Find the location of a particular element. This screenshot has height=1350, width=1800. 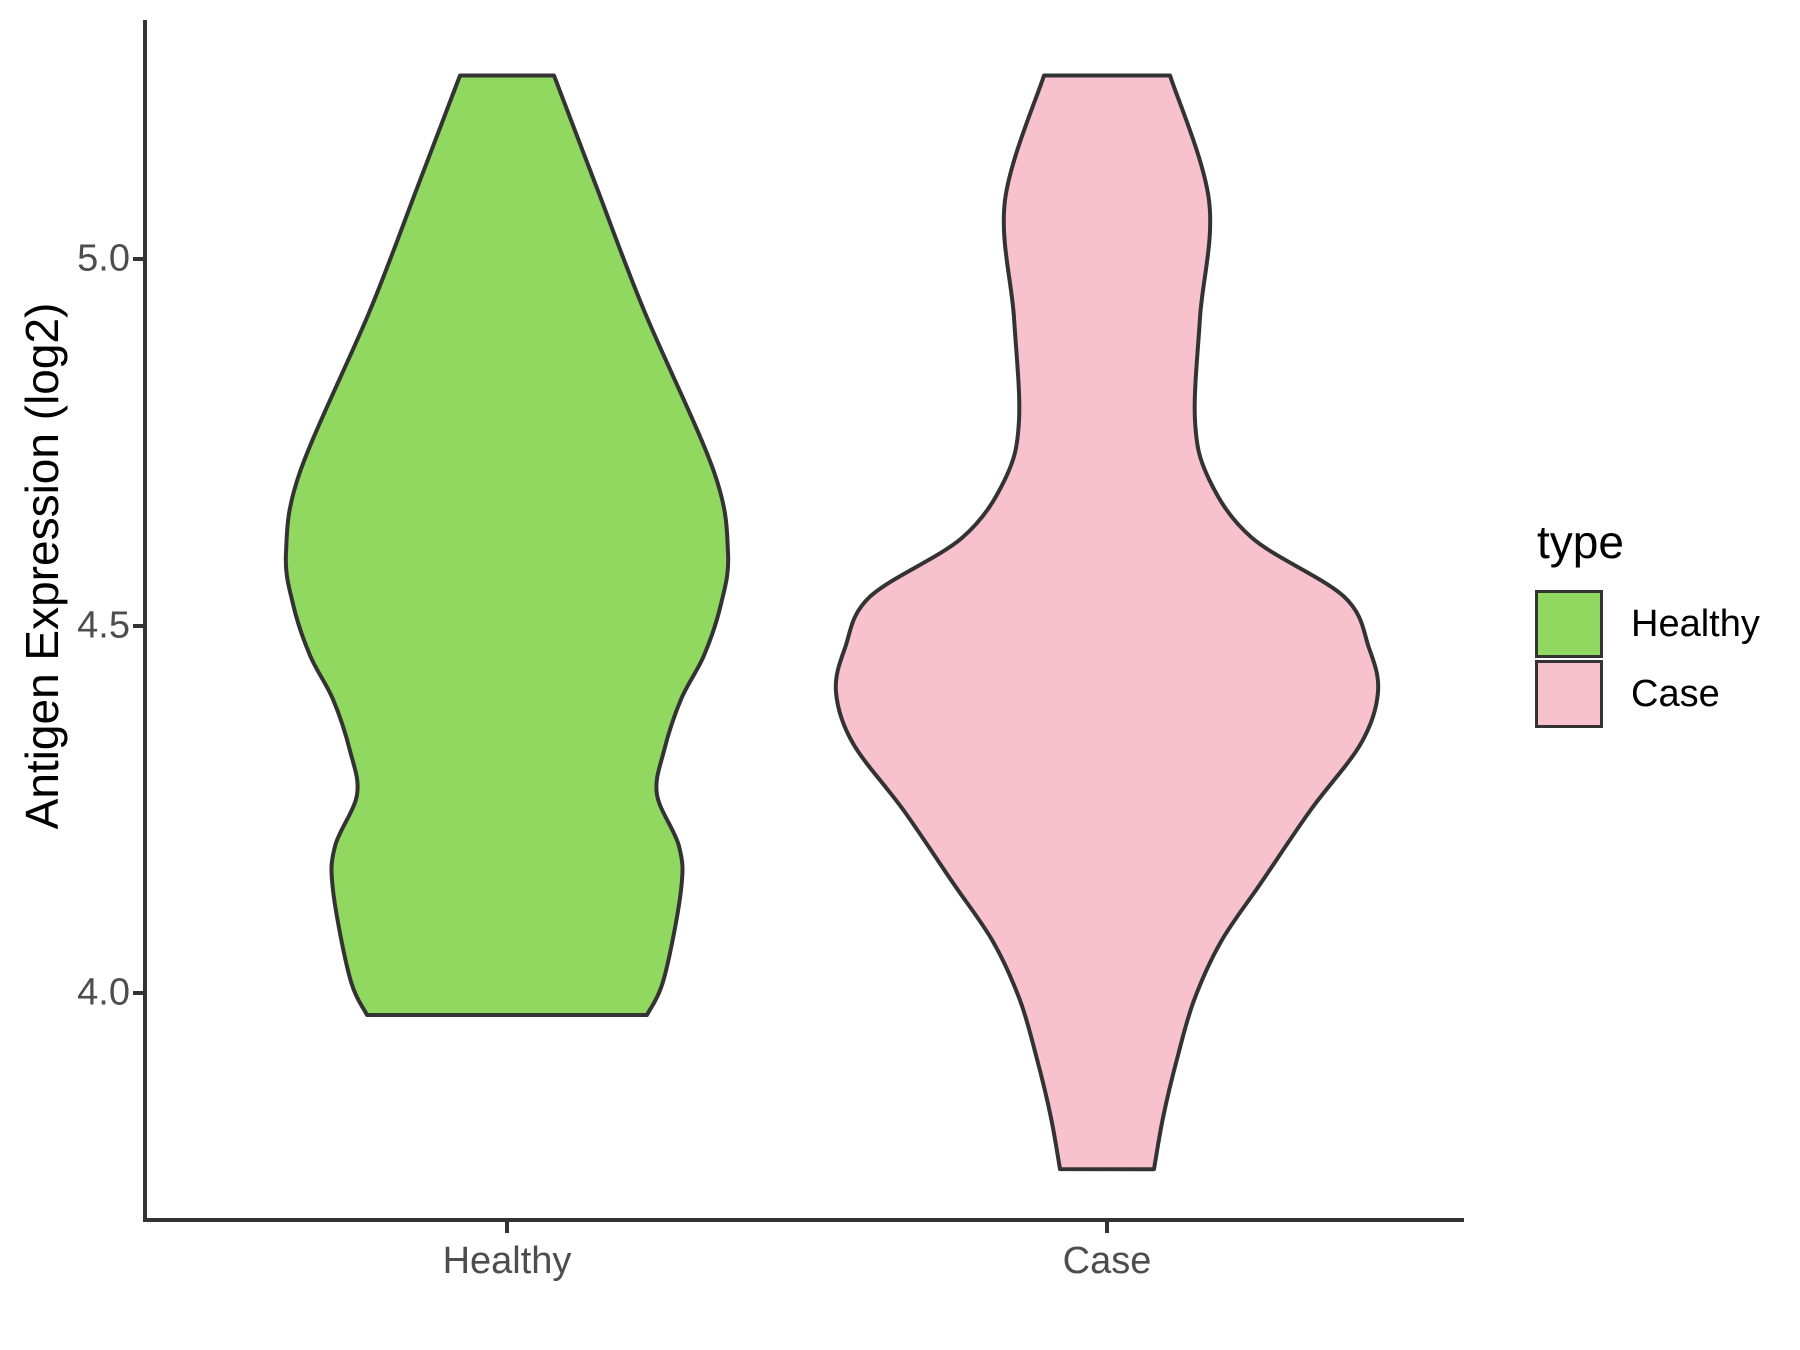

y-tick-label-4.0: 4.0 is located at coordinates (103, 992).